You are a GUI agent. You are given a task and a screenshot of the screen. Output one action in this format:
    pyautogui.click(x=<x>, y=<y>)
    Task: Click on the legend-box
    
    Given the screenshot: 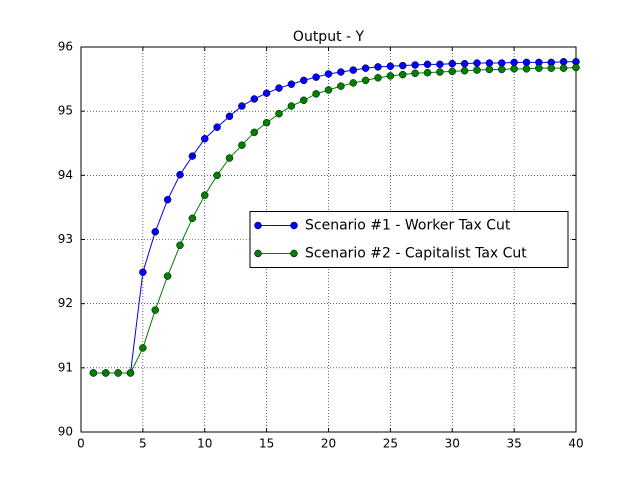 What is the action you would take?
    pyautogui.click(x=409, y=239)
    